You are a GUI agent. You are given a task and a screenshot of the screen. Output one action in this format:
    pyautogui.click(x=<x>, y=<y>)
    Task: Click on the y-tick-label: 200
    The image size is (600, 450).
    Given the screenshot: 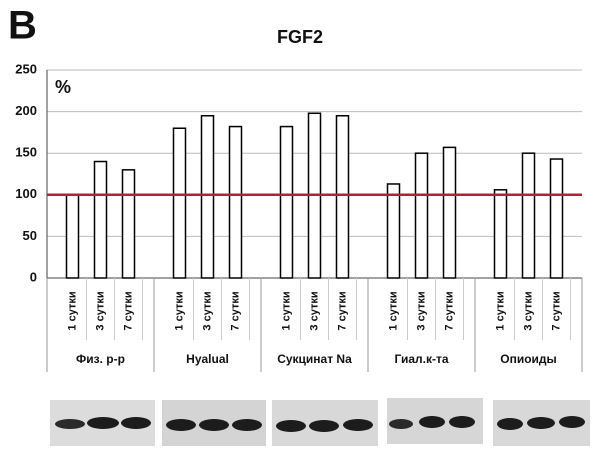 What is the action you would take?
    pyautogui.click(x=26, y=110)
    